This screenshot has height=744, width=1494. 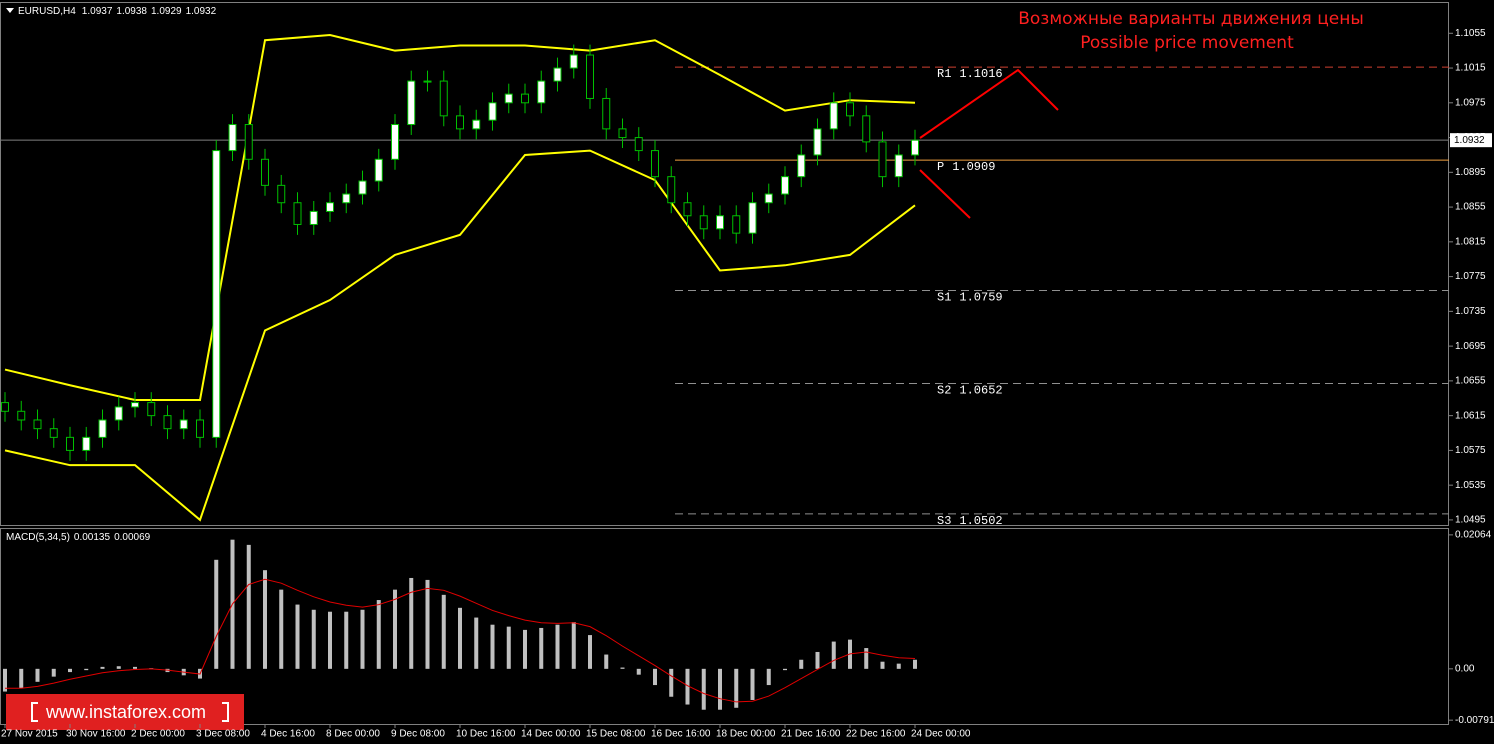 I want to click on pivot-label: S3 1.0502, so click(x=970, y=521).